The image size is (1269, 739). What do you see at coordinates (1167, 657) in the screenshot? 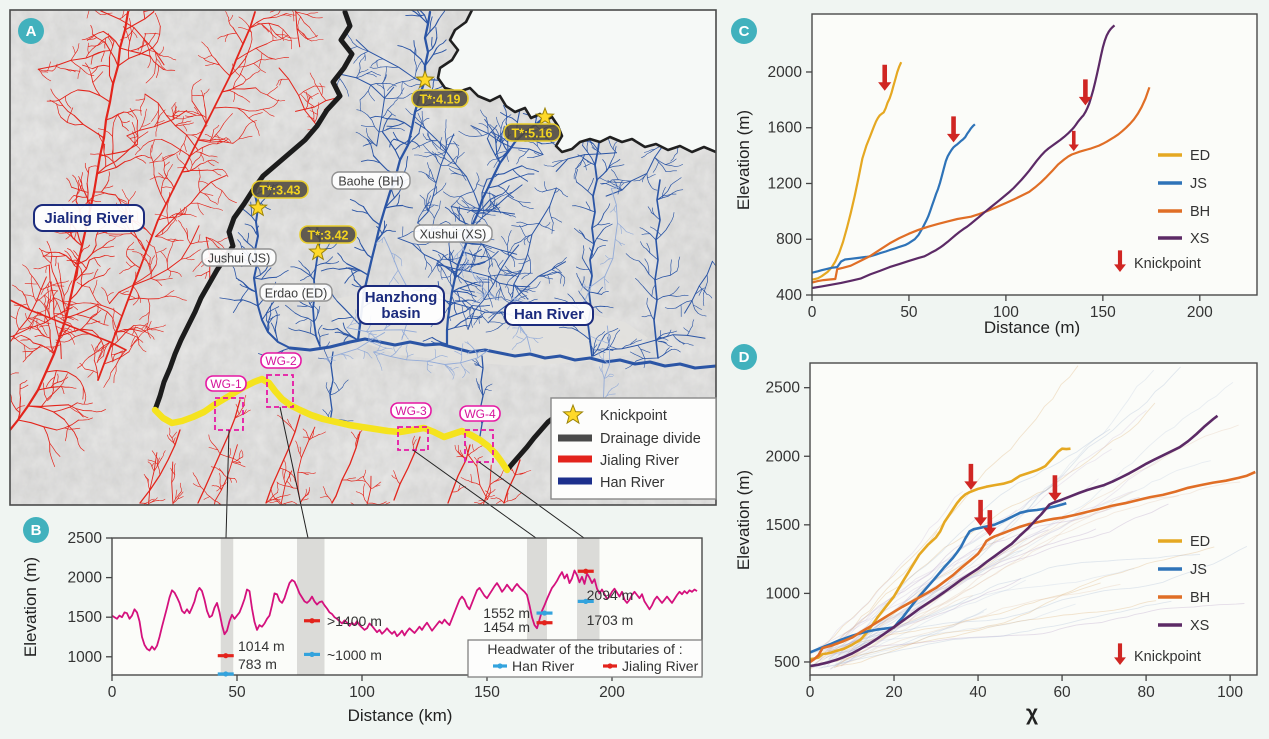
I see `d-legend-knickpoint: Knickpoint` at bounding box center [1167, 657].